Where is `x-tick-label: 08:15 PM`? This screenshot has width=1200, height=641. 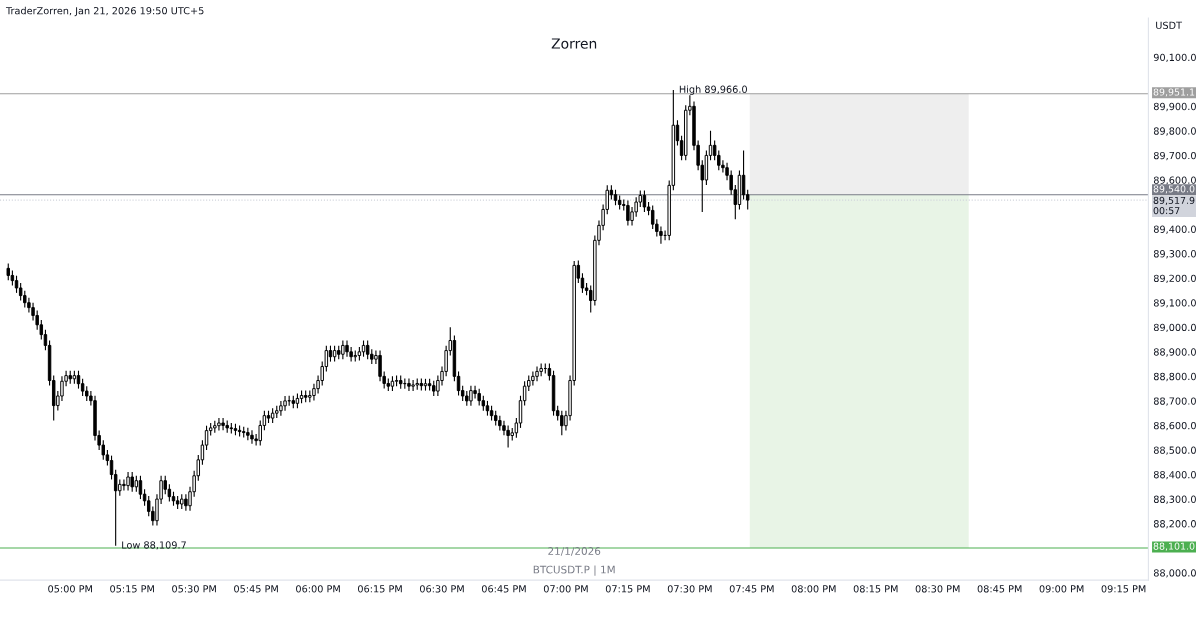
x-tick-label: 08:15 PM is located at coordinates (875, 589).